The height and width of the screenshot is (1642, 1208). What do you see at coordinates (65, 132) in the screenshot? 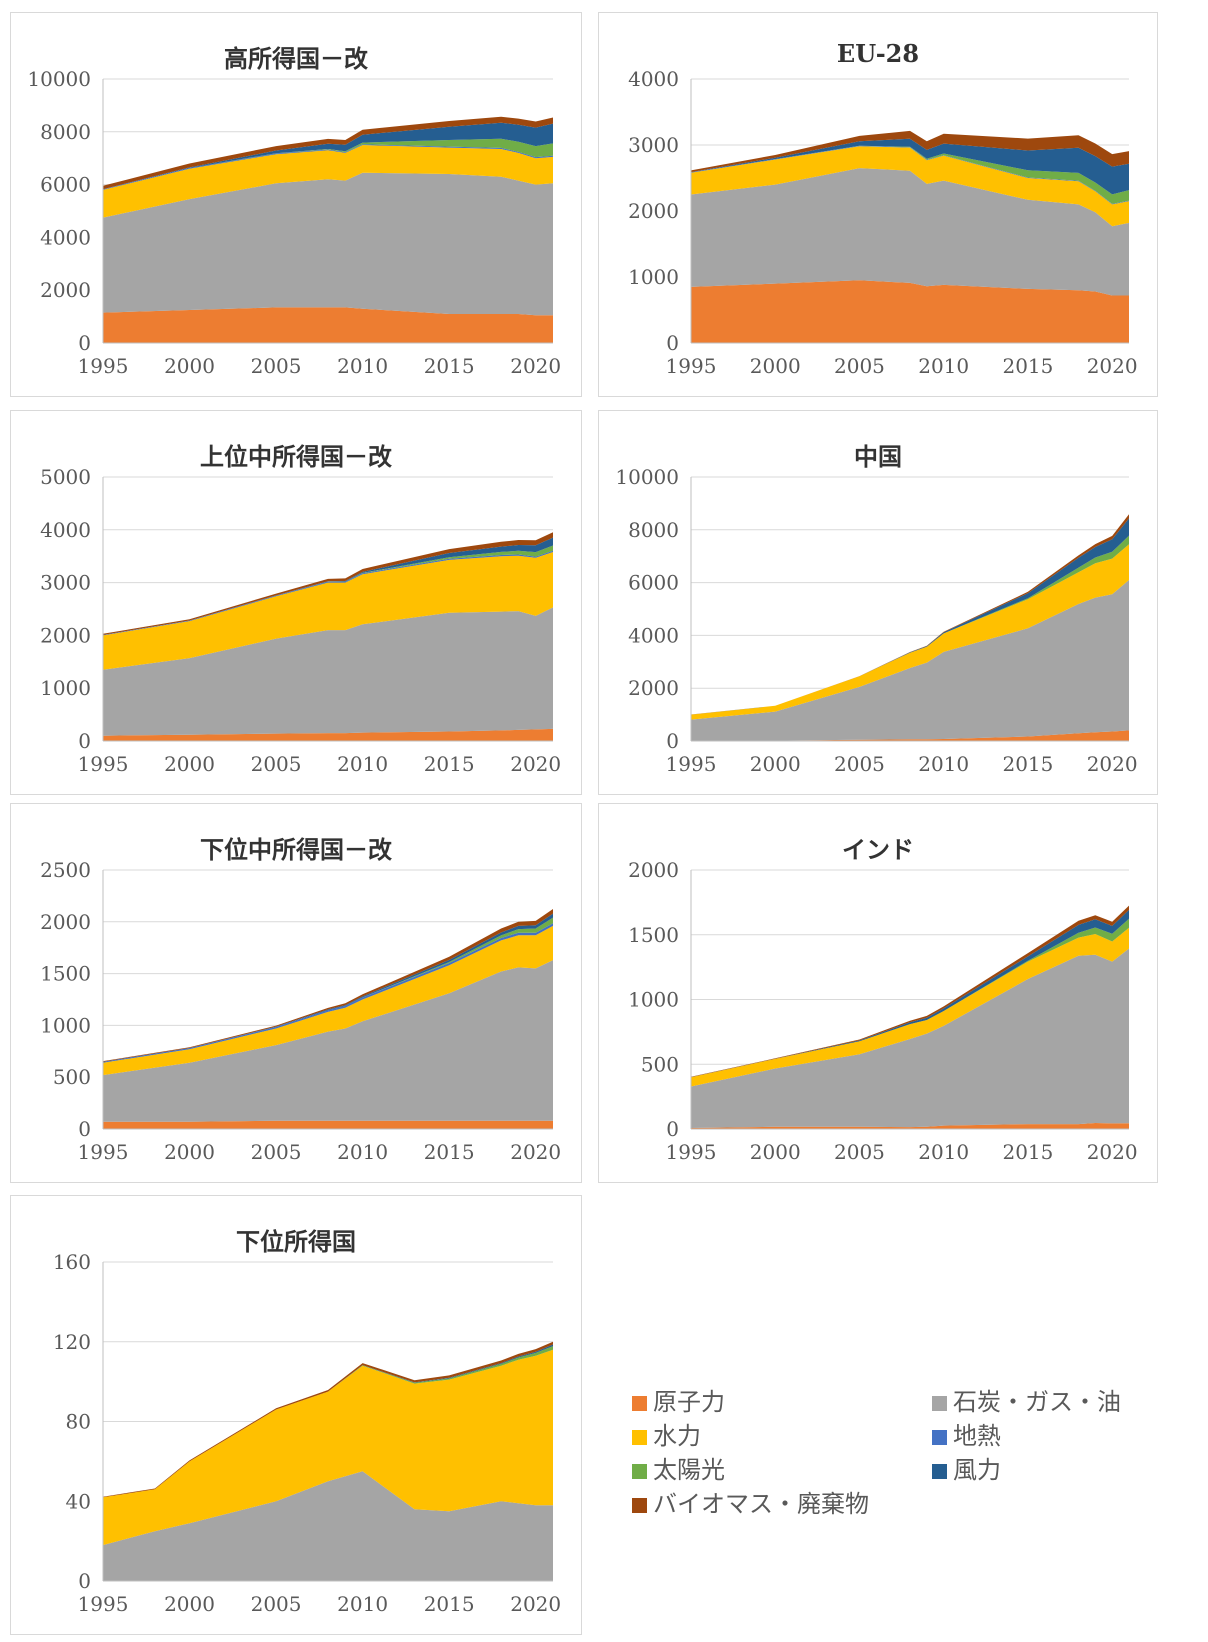
I see `y-tick-label: 8000` at bounding box center [65, 132].